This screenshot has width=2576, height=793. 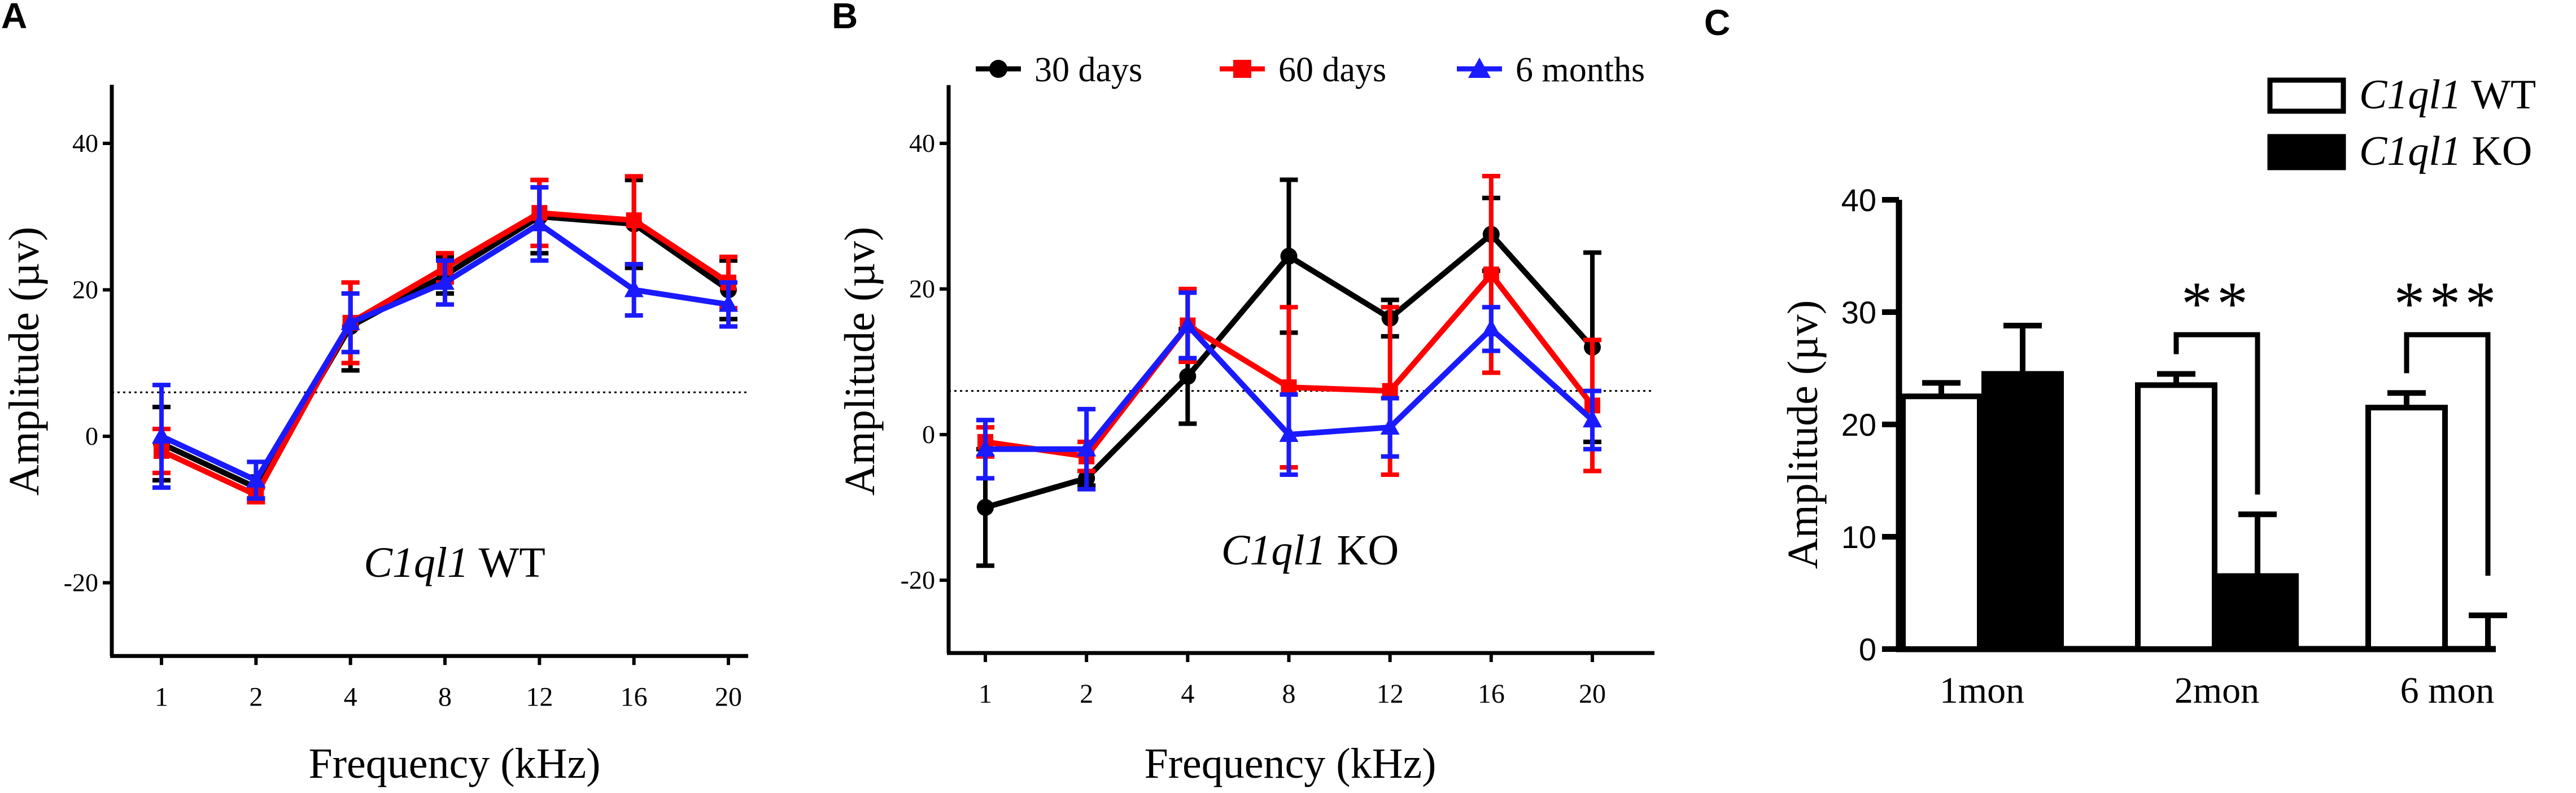 I want to click on panel-c-legend: C1ql1 WT C1ql1 KO, so click(x=2401, y=123).